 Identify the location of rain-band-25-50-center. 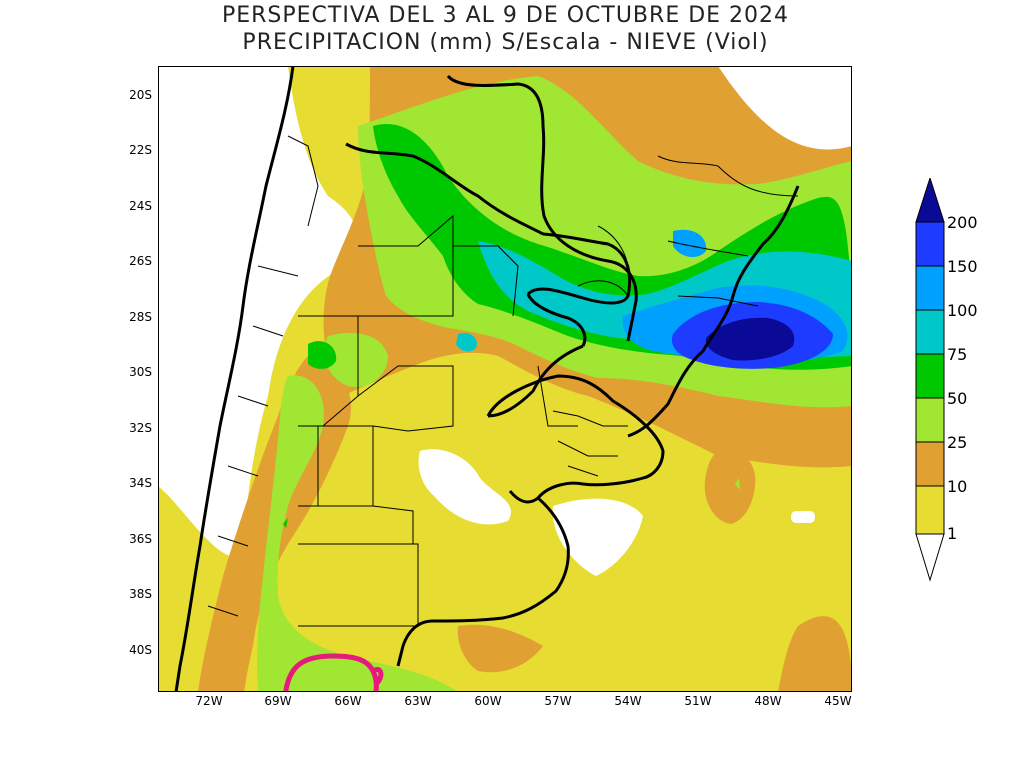
(356, 359).